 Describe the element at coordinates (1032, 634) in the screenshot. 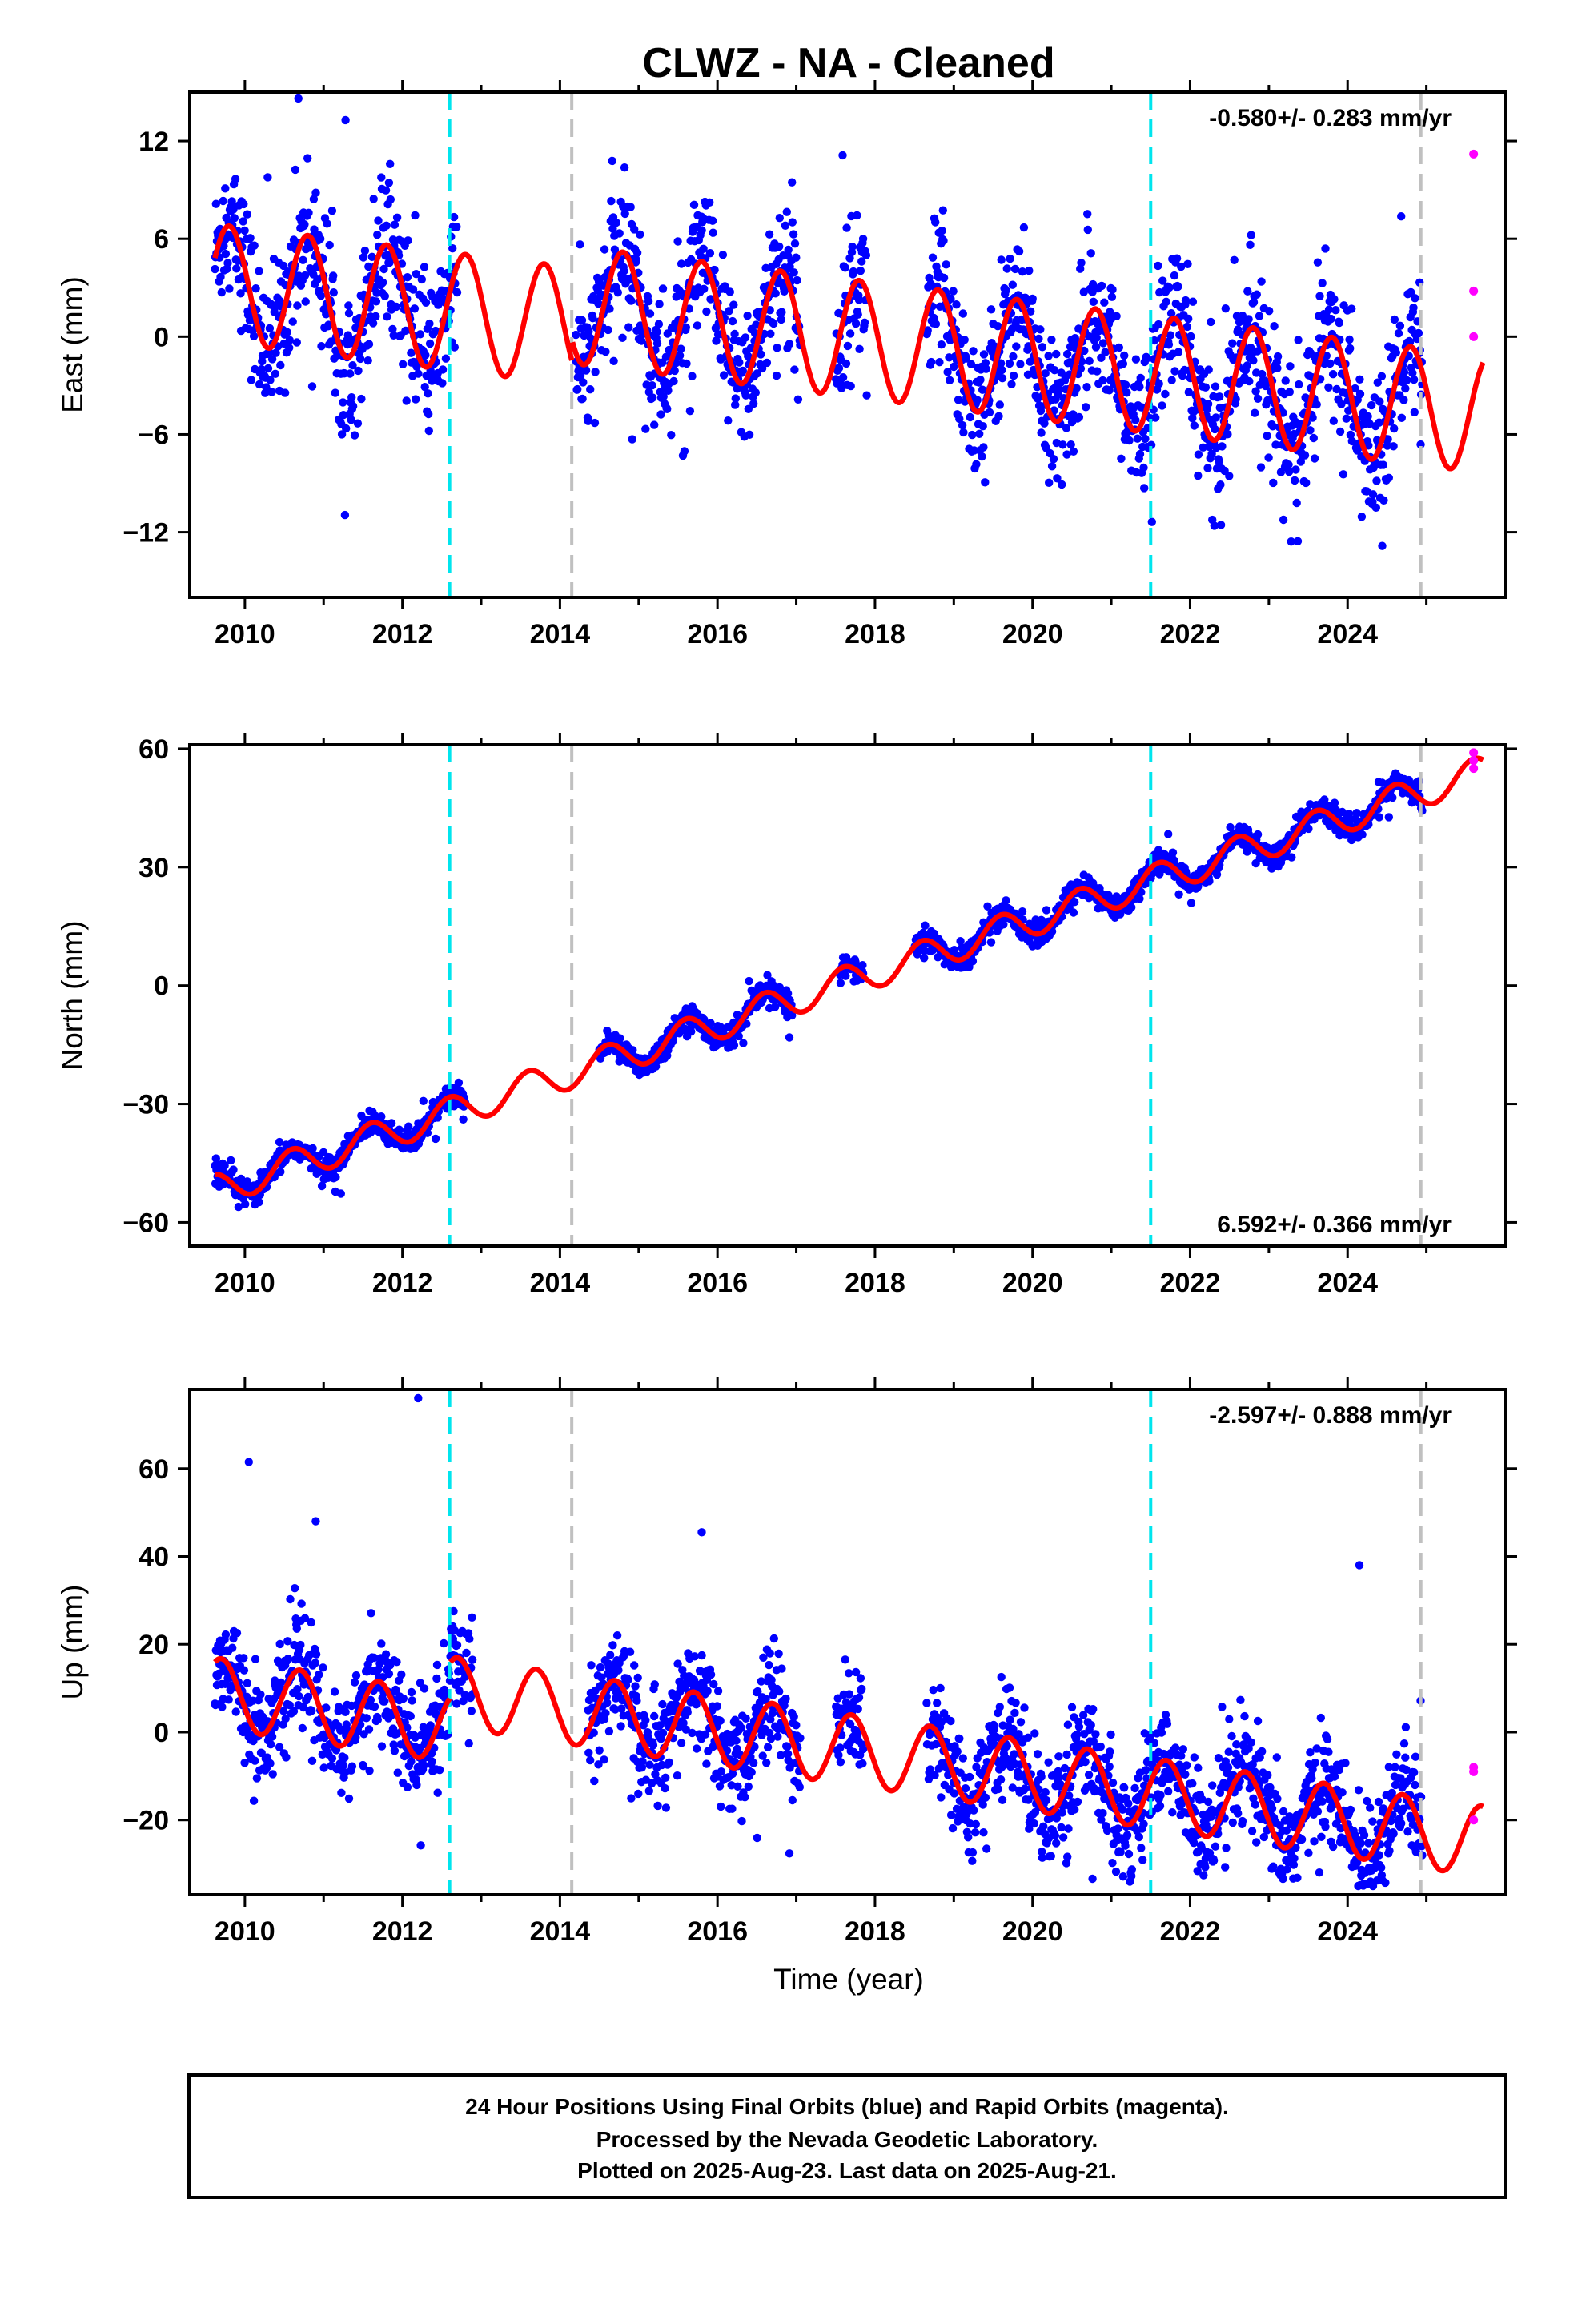

I see `x-tick-label: 2020` at that location.